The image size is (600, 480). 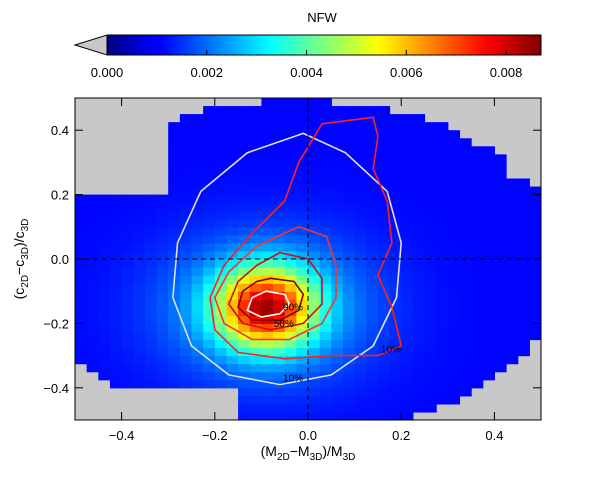 I want to click on colorbar-ticks: 0.000 0.002 0.004 0.006 0.008, so click(x=306, y=65).